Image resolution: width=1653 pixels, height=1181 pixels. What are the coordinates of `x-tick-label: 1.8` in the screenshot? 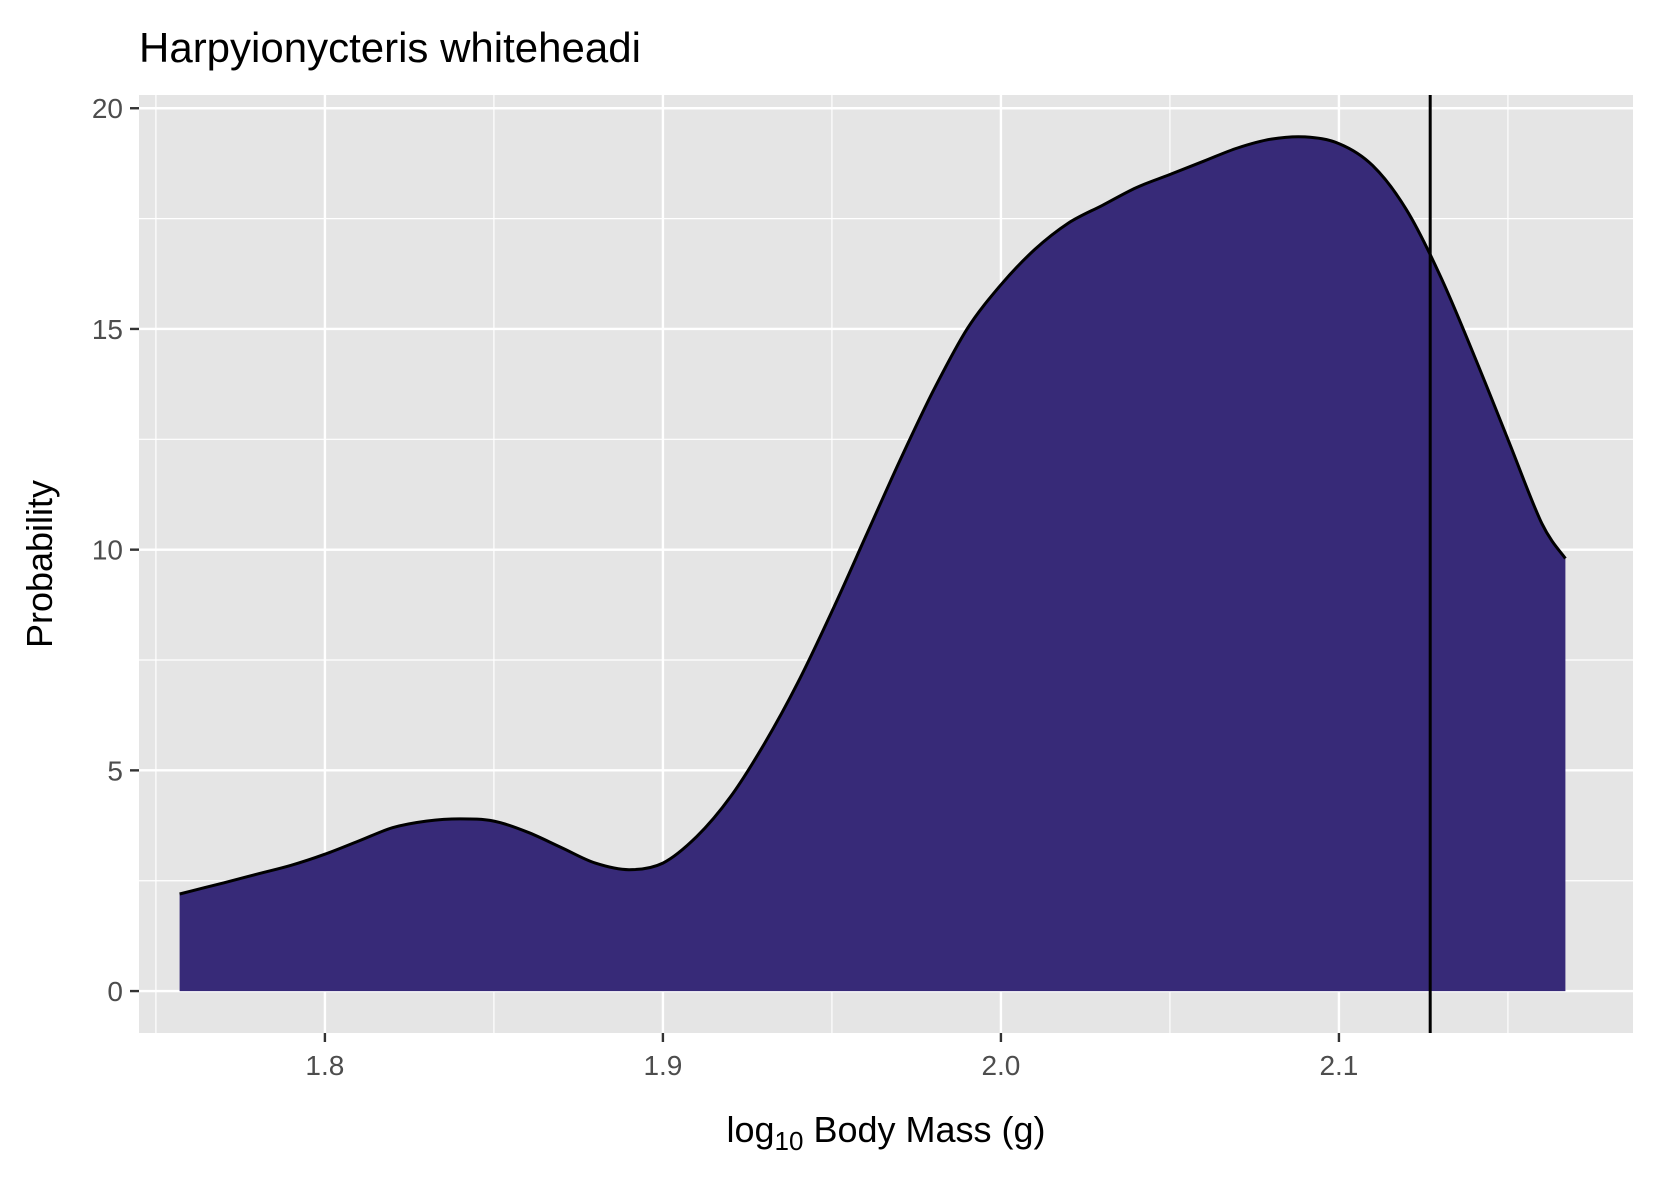 It's located at (324, 1065).